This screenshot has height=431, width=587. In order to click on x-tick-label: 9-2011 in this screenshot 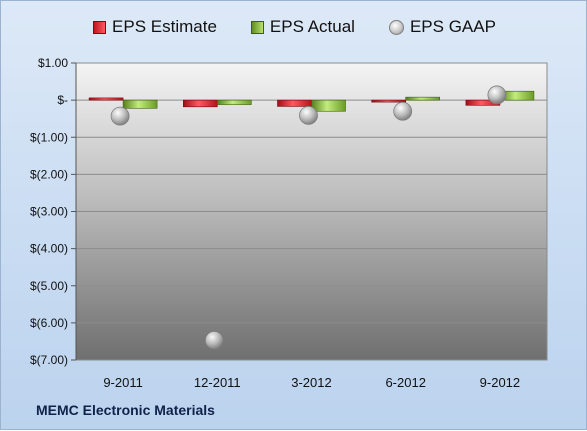, I will do `click(123, 382)`.